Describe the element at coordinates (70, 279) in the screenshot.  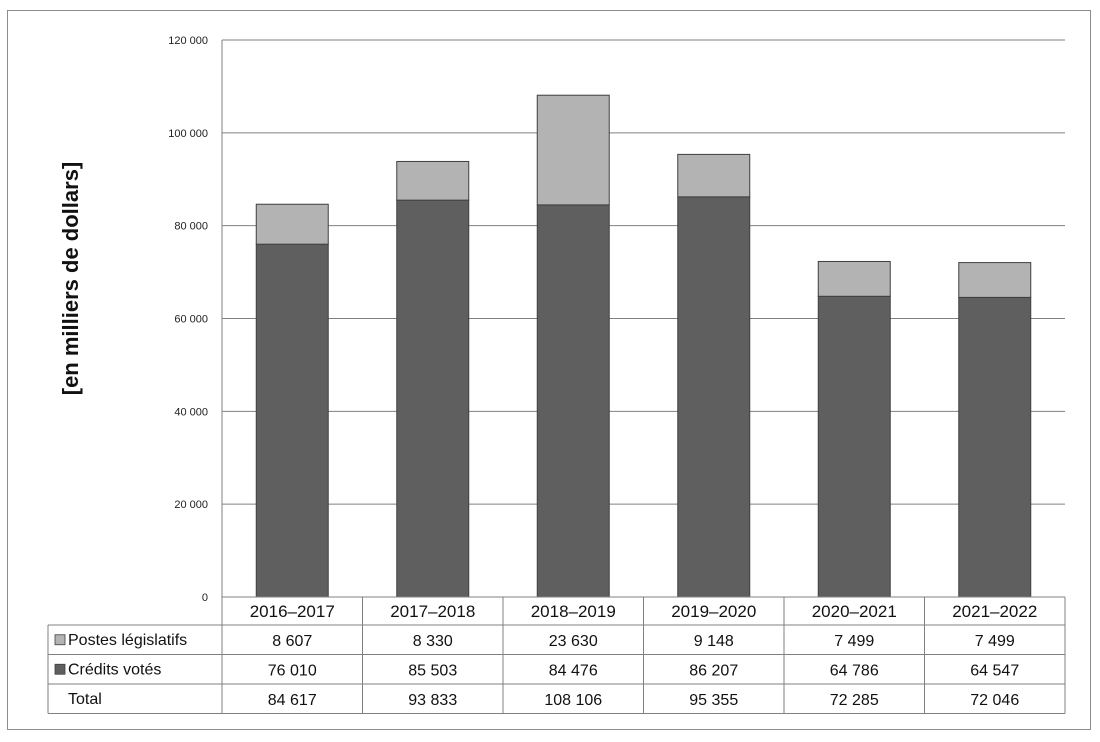
I see `y-axis-title: [en milliers de dollars]` at that location.